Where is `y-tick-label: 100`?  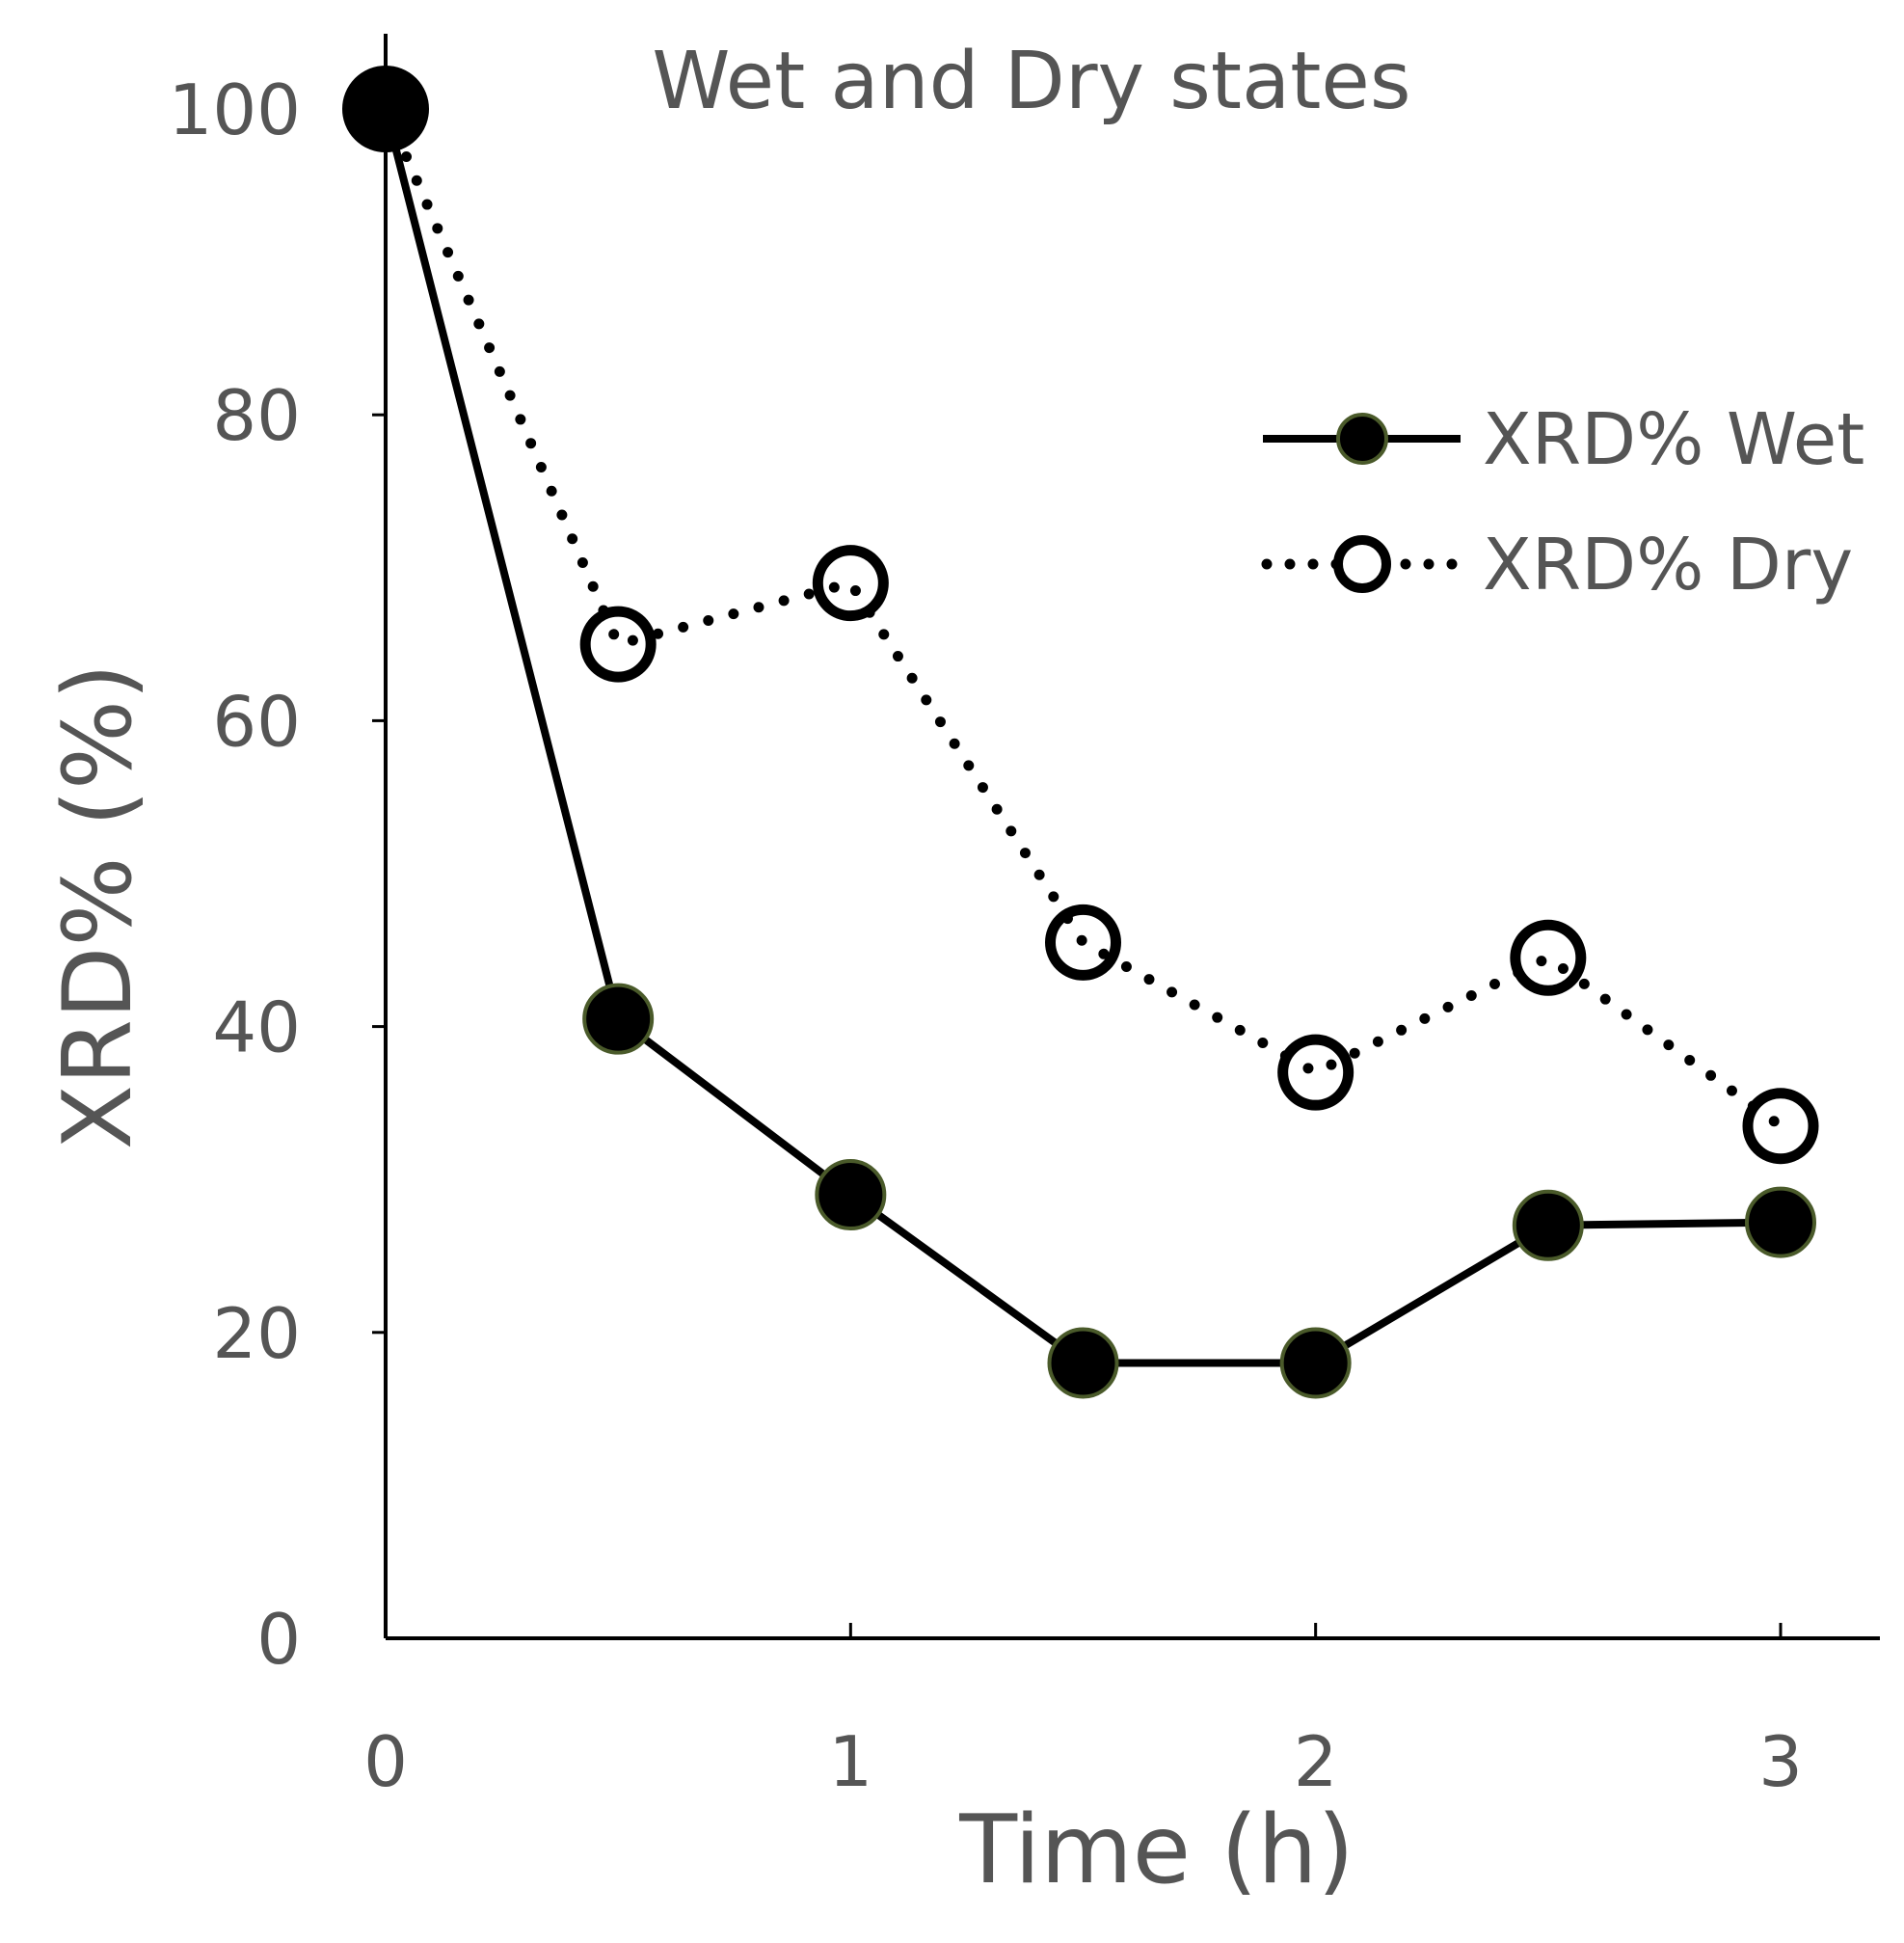
y-tick-label: 100 is located at coordinates (235, 109).